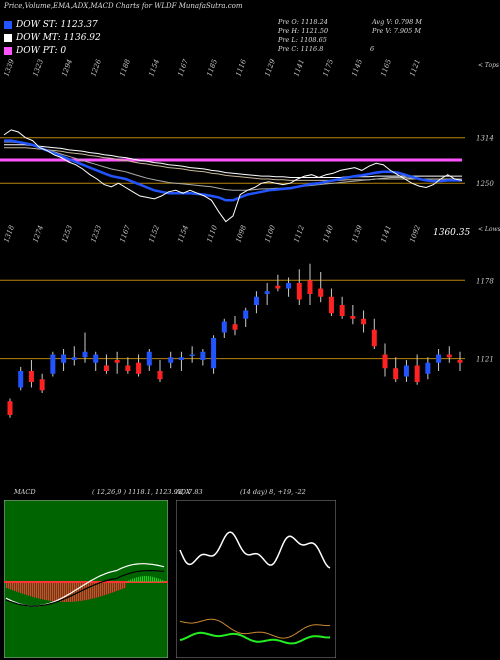 The image size is (500, 660). I want to click on top-label: 1323, so click(38, 68).